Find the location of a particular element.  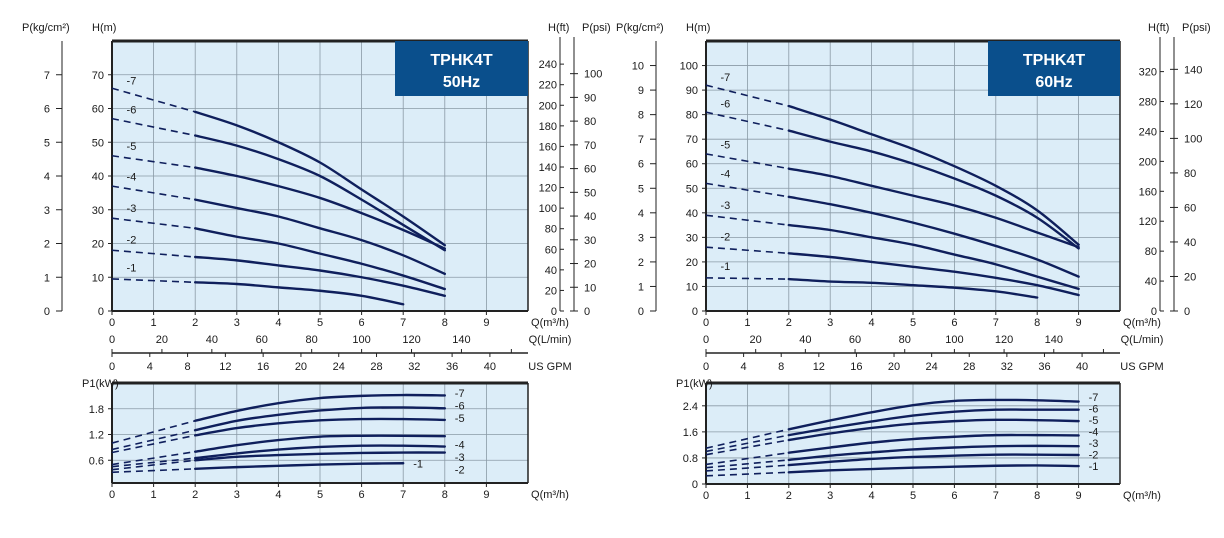

kg-tick-label: 1 is located at coordinates (47, 278).